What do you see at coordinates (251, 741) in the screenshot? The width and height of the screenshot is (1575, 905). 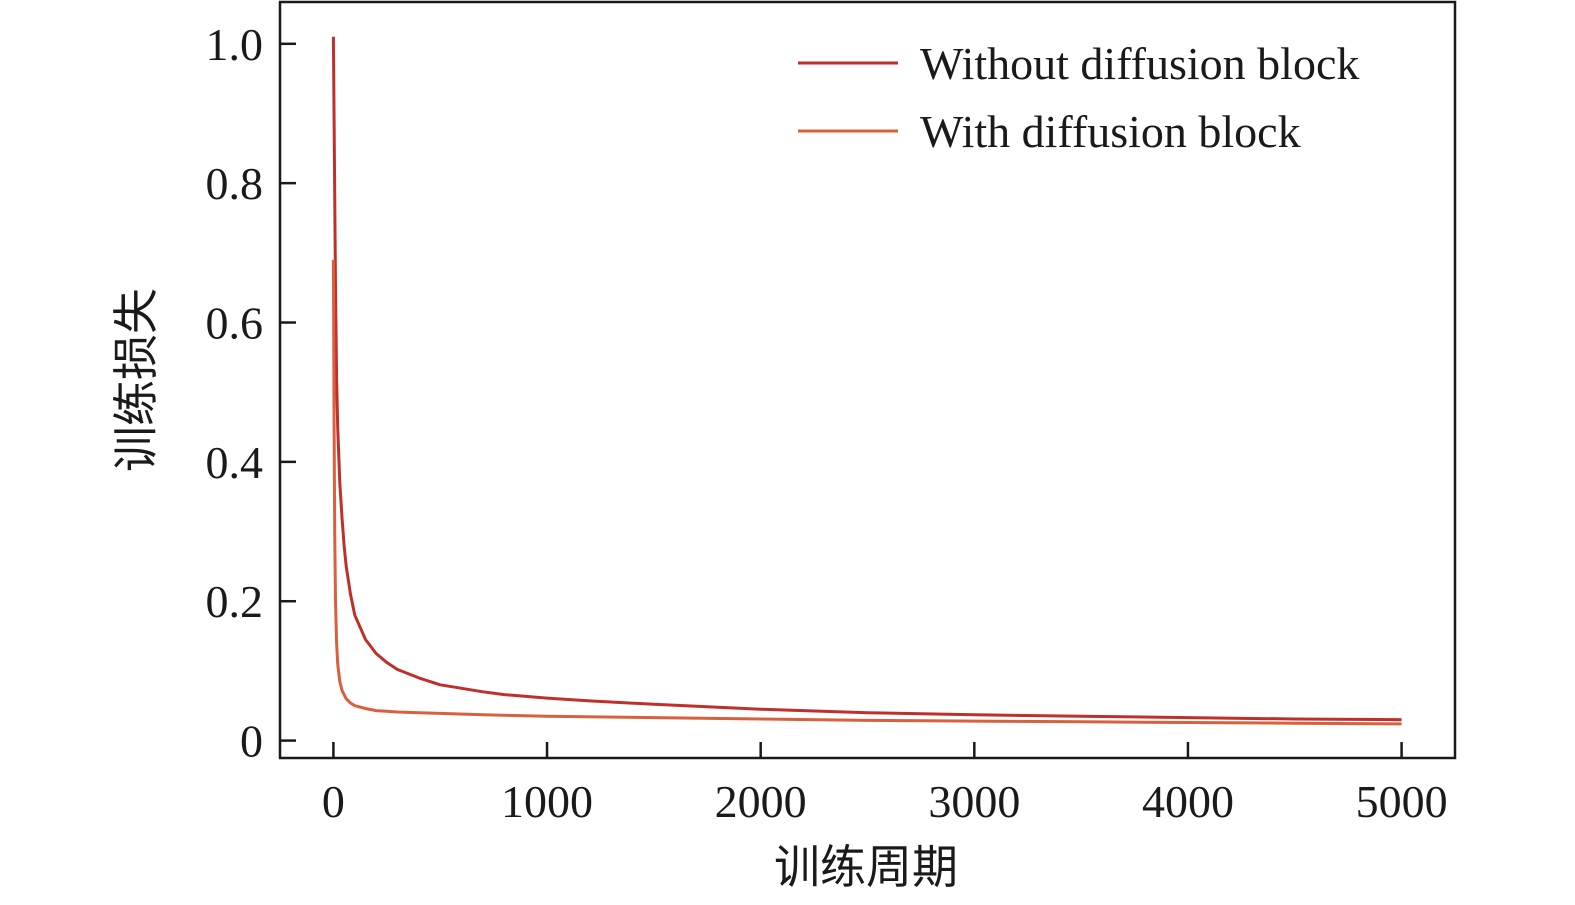 I see `y-tick-label: 0` at bounding box center [251, 741].